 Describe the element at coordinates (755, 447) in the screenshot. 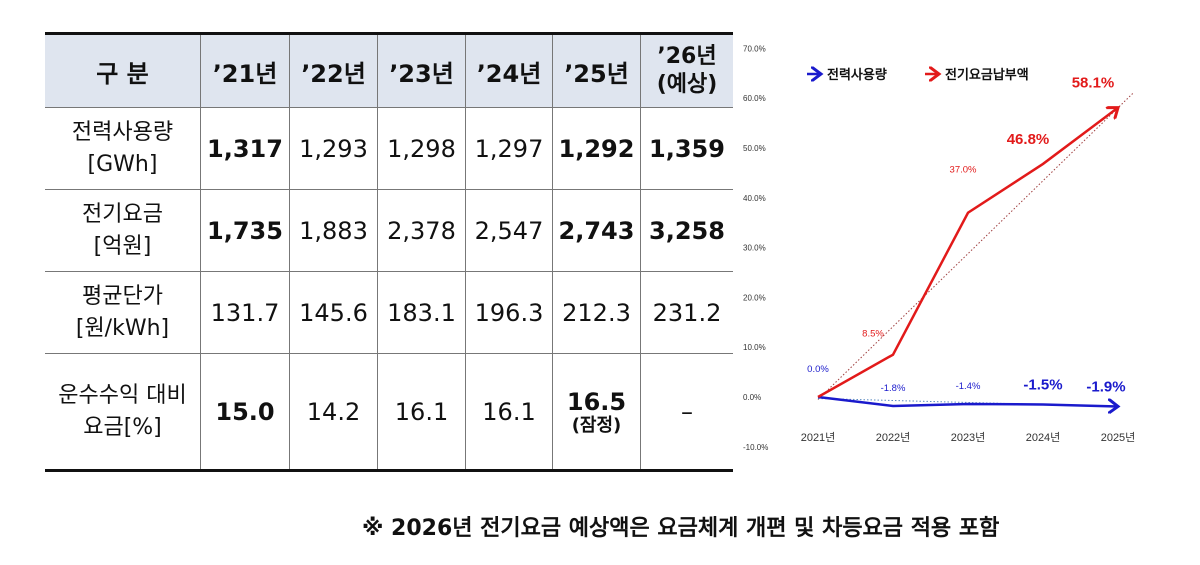

I see `y-tick-label: -10.0%` at that location.